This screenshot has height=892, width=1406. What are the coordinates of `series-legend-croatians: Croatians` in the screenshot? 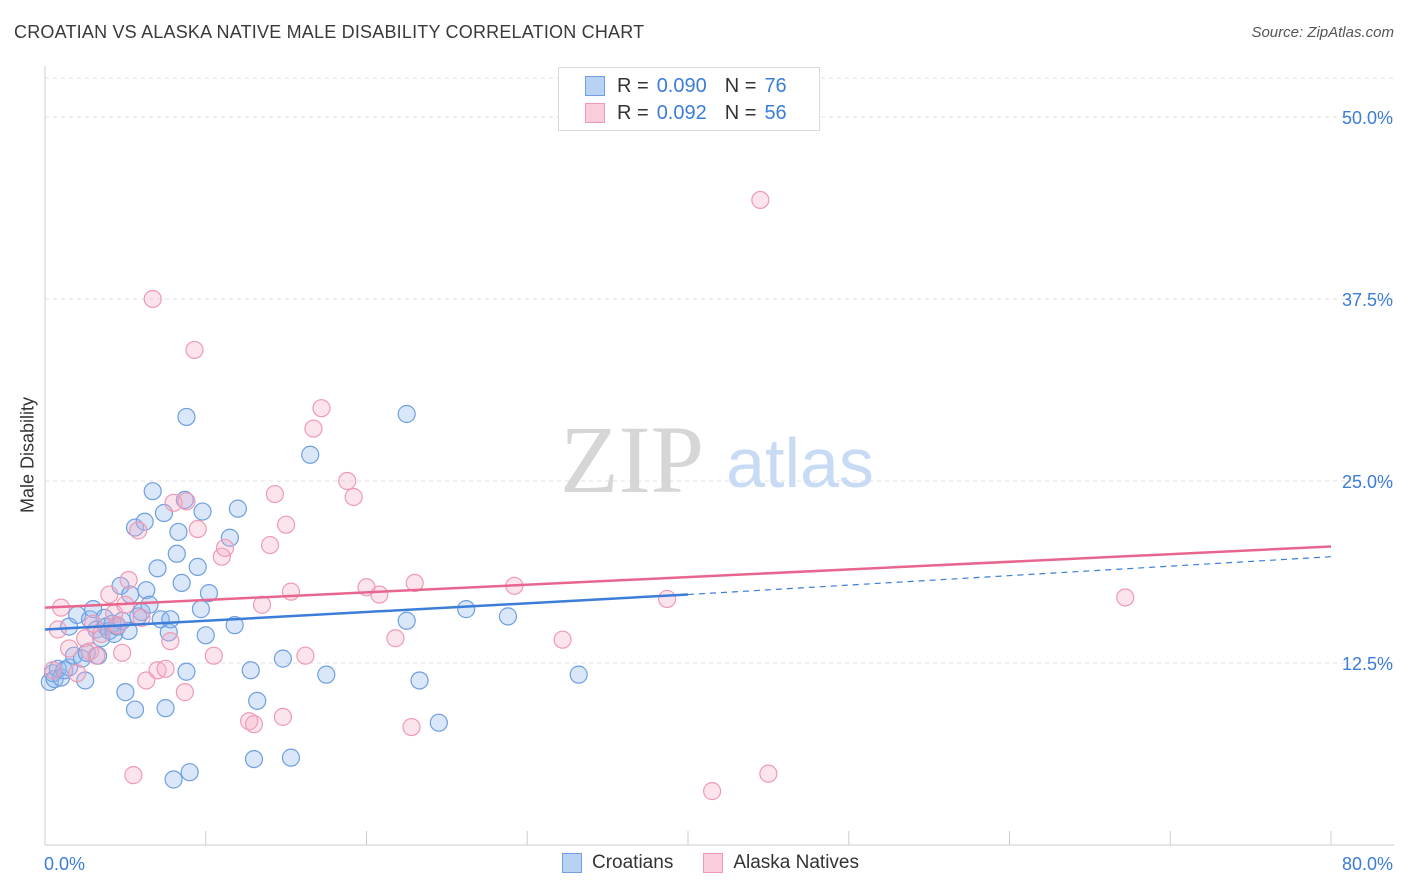 It's located at (617, 863).